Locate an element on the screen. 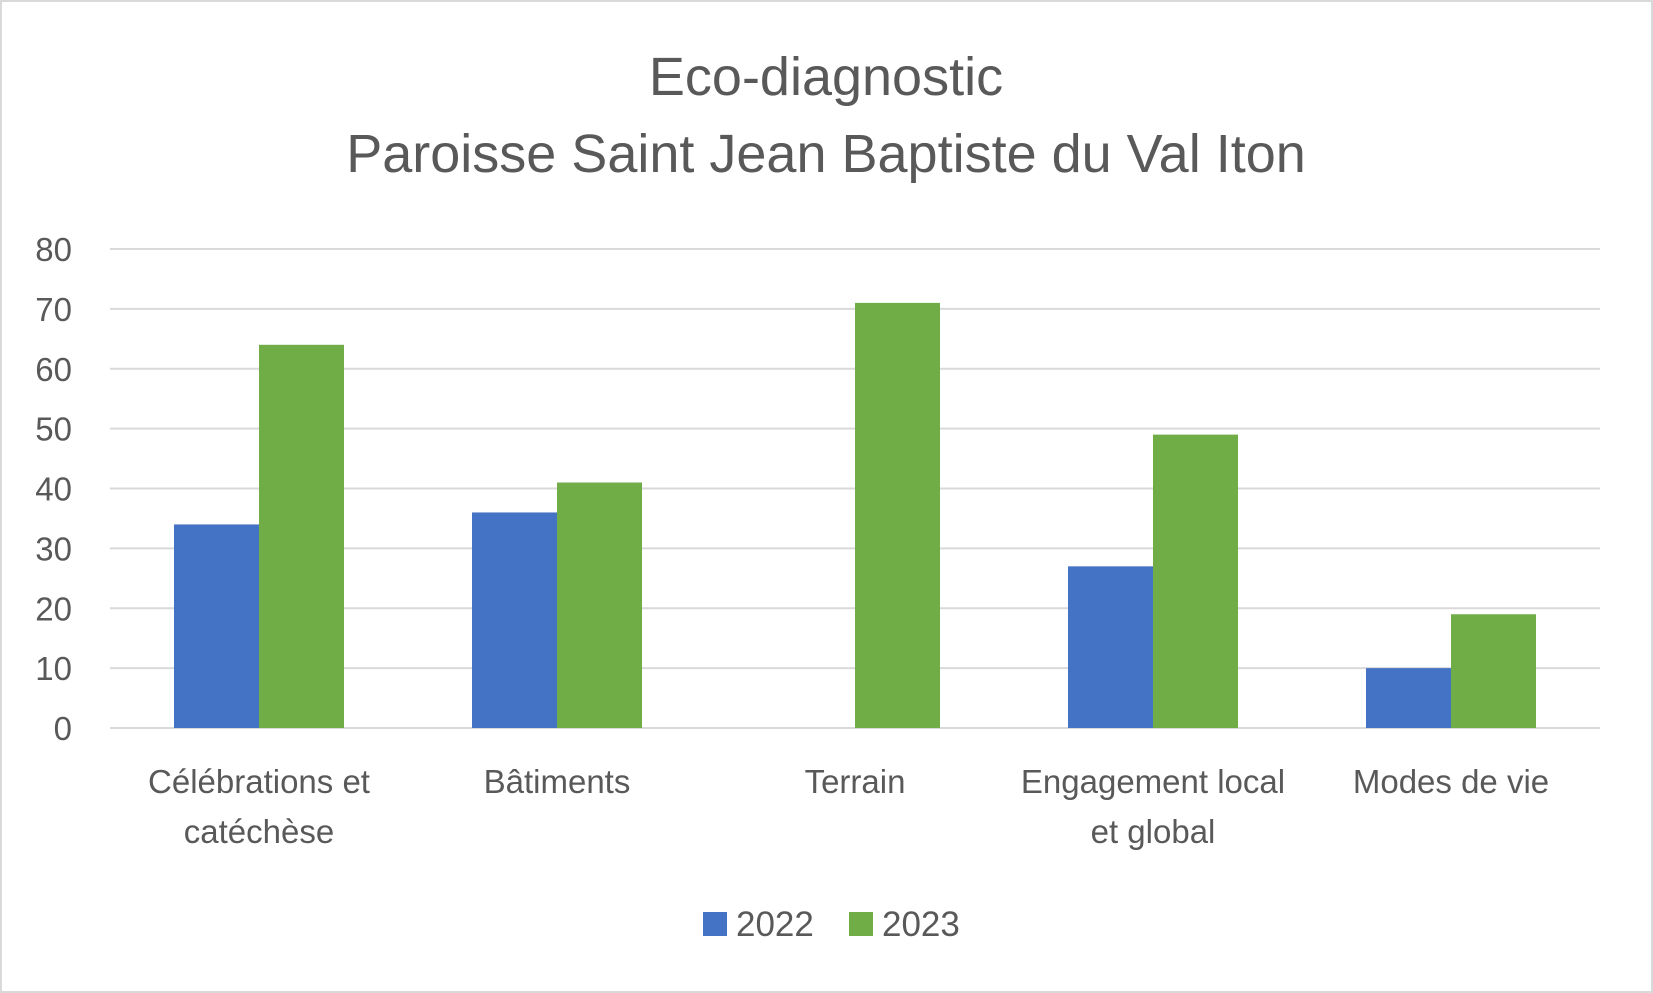  x-category-label: Bâtiments is located at coordinates (557, 781).